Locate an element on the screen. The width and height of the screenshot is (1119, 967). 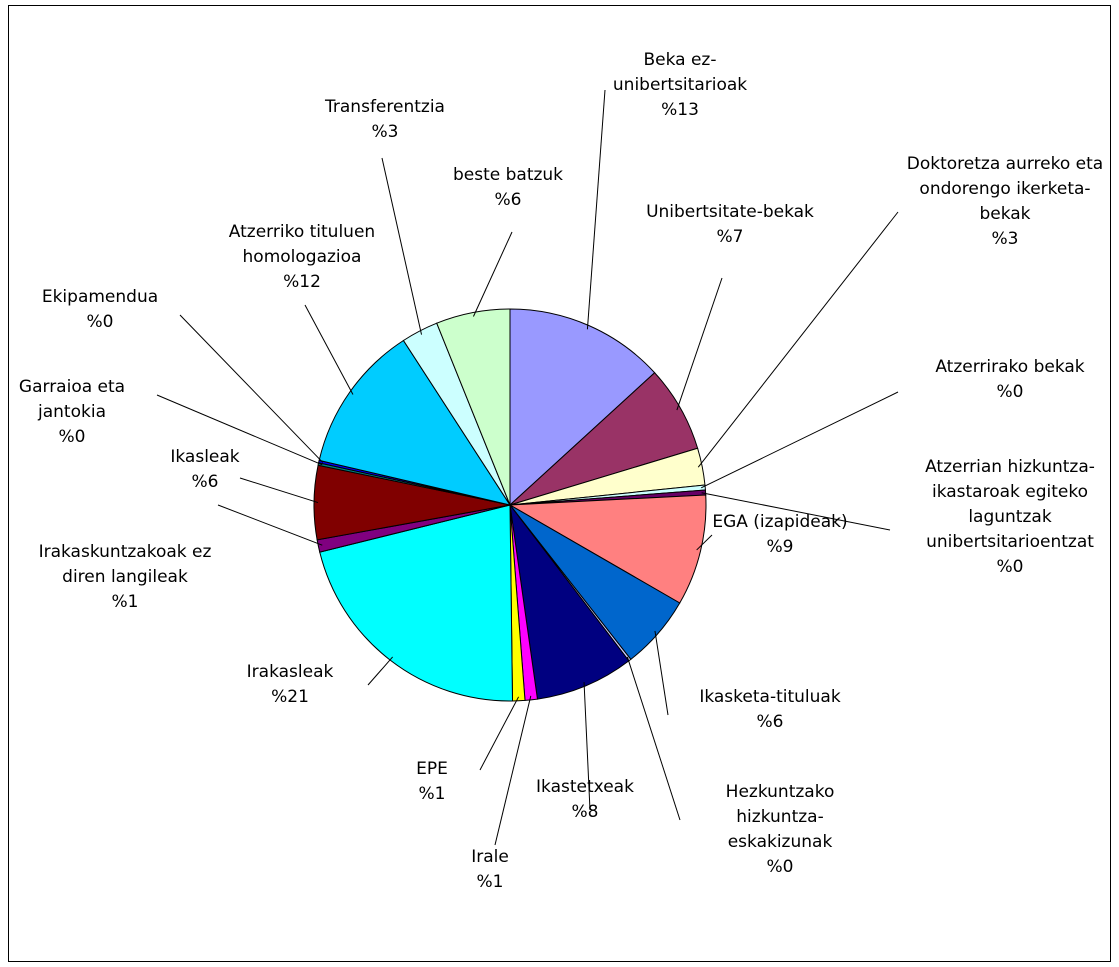
slice-name: Ikasketa-tituluak is located at coordinates (770, 697).